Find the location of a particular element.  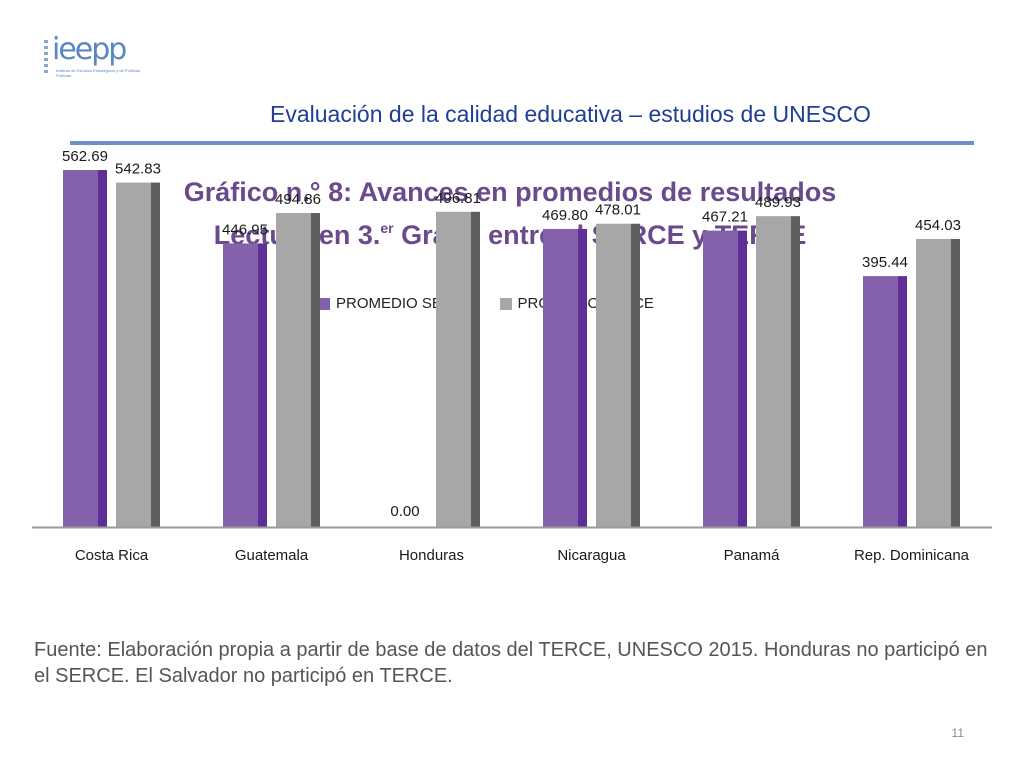

category-label-guatemala: Guatemala is located at coordinates (272, 555).